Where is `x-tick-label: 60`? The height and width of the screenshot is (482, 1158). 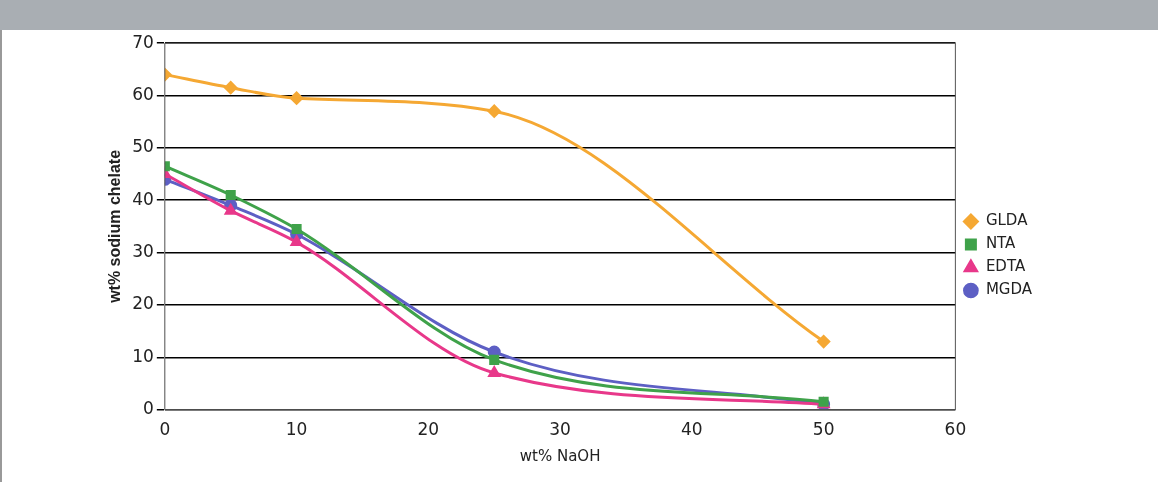 x-tick-label: 60 is located at coordinates (955, 429).